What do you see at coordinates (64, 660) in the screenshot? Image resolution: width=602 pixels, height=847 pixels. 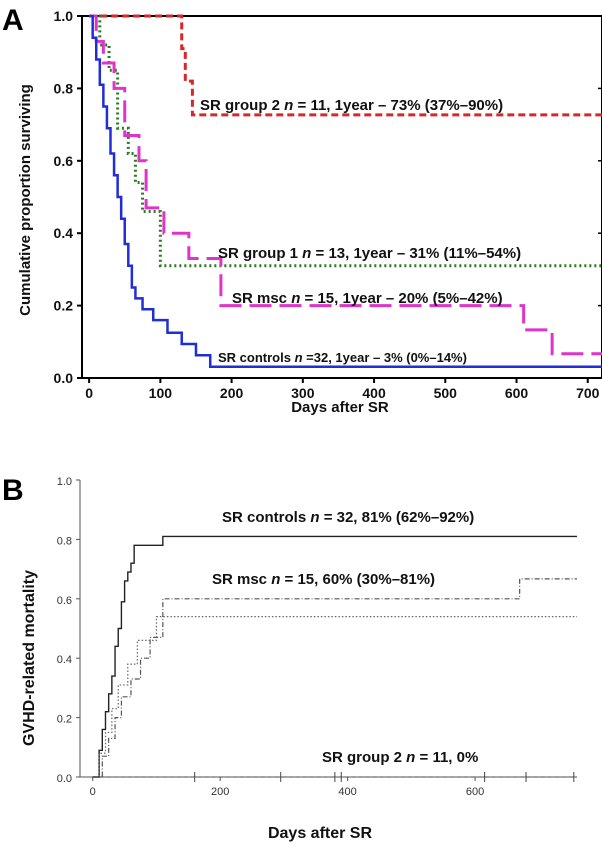 I see `B-y-tick-label: 0.4` at bounding box center [64, 660].